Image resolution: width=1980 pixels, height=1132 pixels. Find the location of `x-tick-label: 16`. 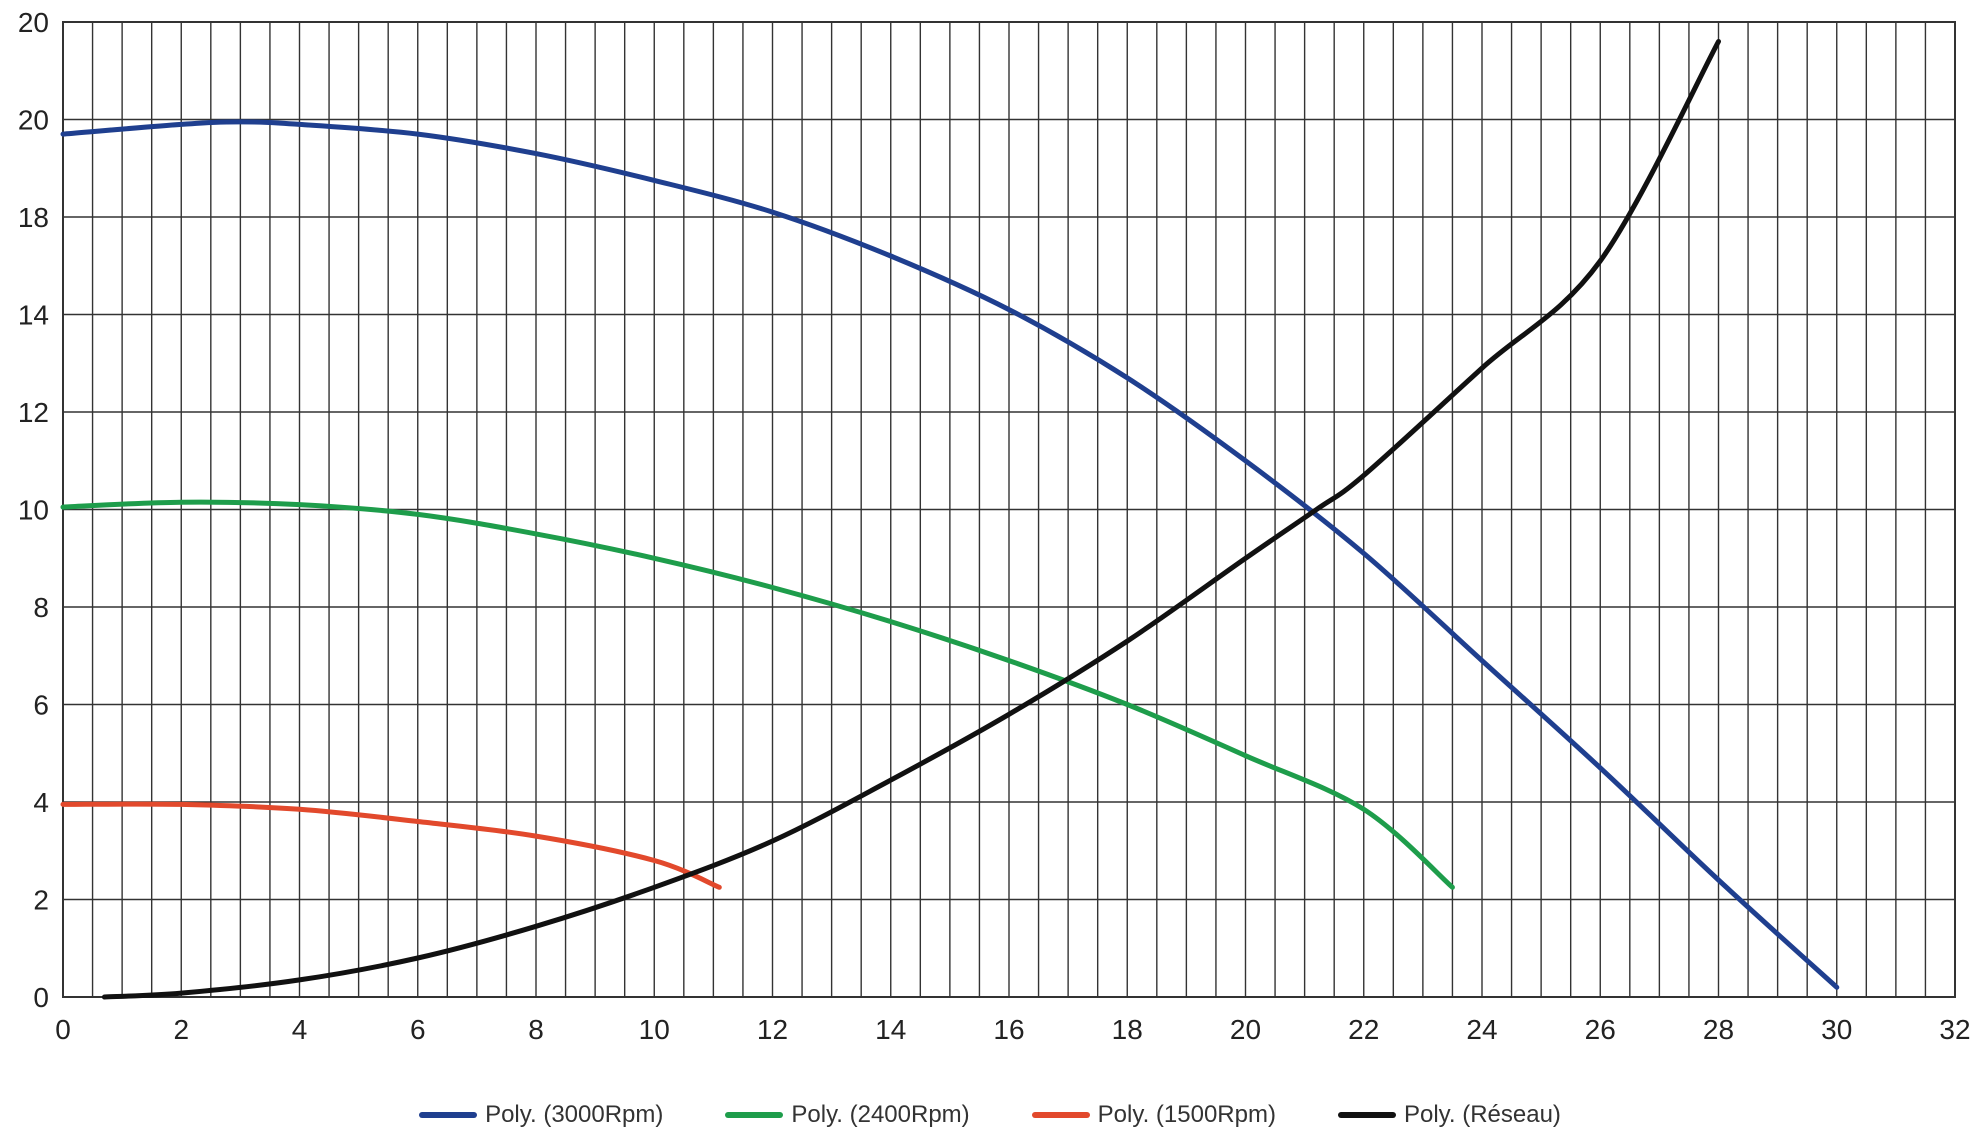

x-tick-label: 16 is located at coordinates (1008, 1029).